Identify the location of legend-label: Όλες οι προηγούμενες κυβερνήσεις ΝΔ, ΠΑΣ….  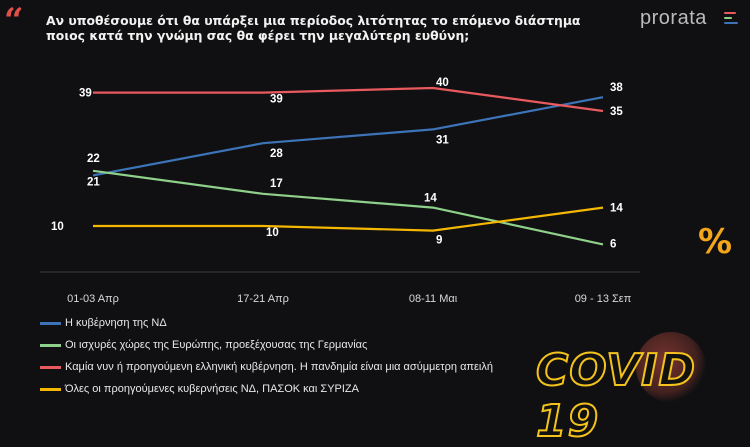
(212, 389).